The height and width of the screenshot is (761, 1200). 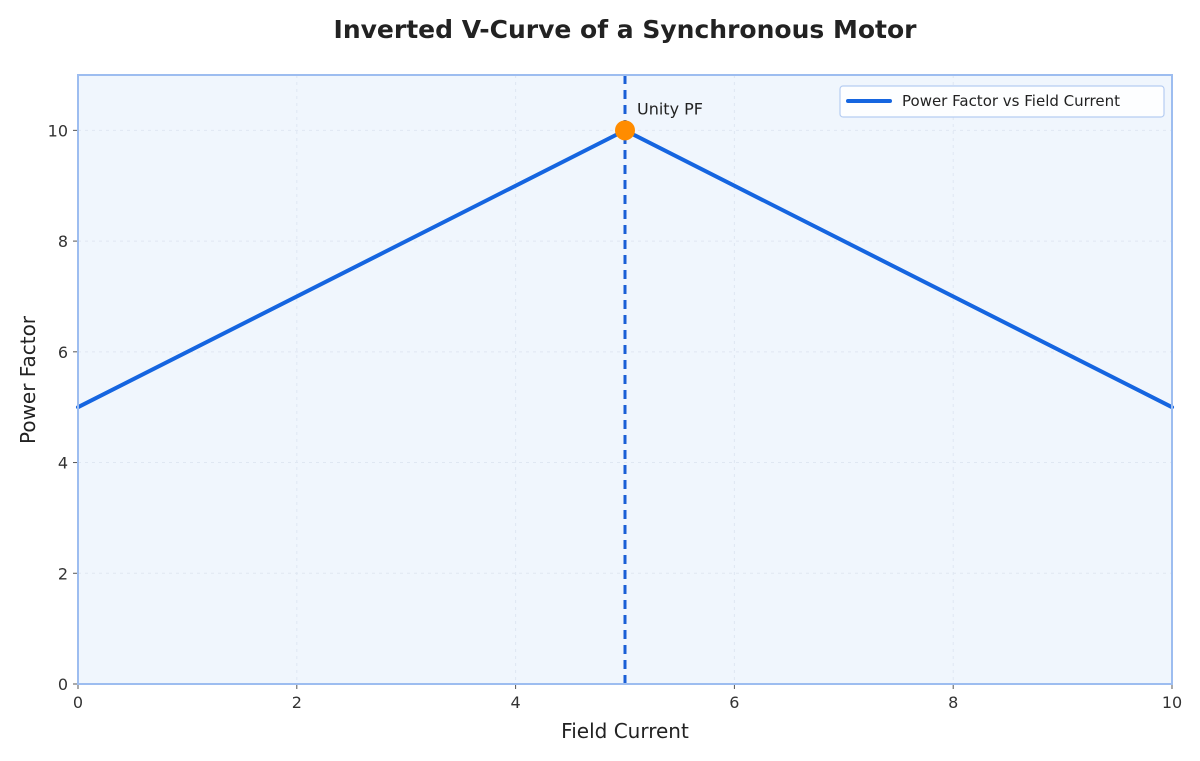 What do you see at coordinates (625, 731) in the screenshot?
I see `x-axis-label: Field Current` at bounding box center [625, 731].